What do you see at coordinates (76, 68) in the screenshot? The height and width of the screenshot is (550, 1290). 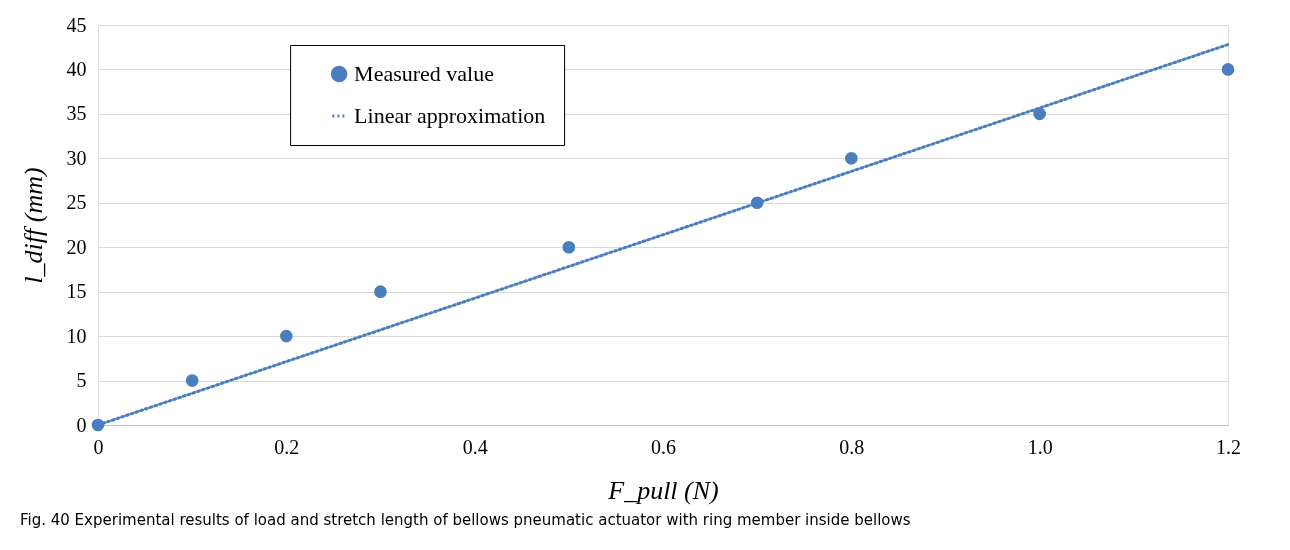 I see `y-tick-label: 40` at bounding box center [76, 68].